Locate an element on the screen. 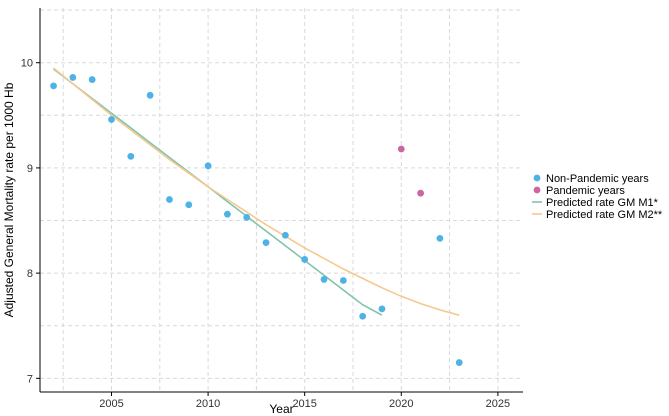 This screenshot has width=669, height=416. legend-key-pandemic-years is located at coordinates (537, 190).